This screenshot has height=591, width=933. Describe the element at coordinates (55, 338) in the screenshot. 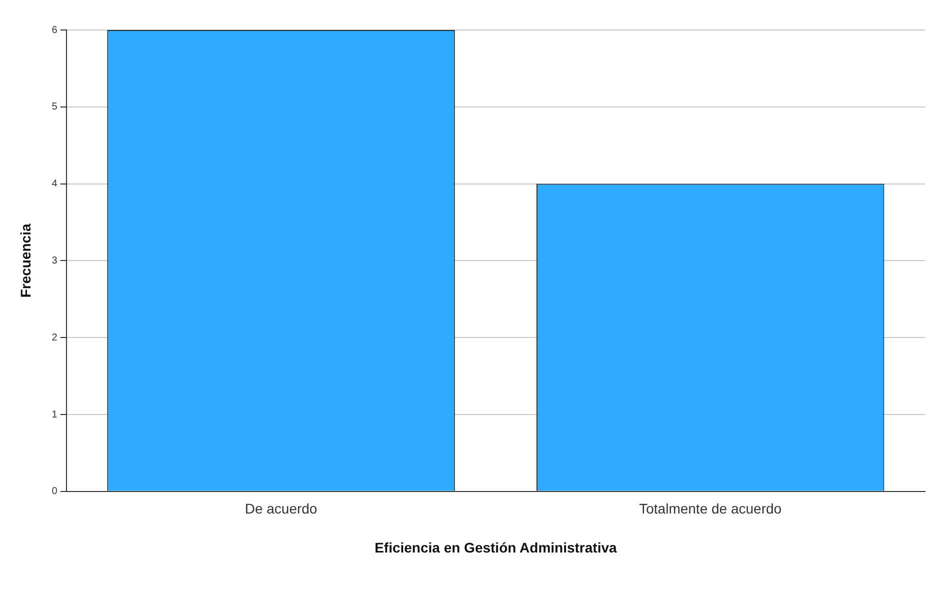

I see `y-tick-label: 2` at that location.